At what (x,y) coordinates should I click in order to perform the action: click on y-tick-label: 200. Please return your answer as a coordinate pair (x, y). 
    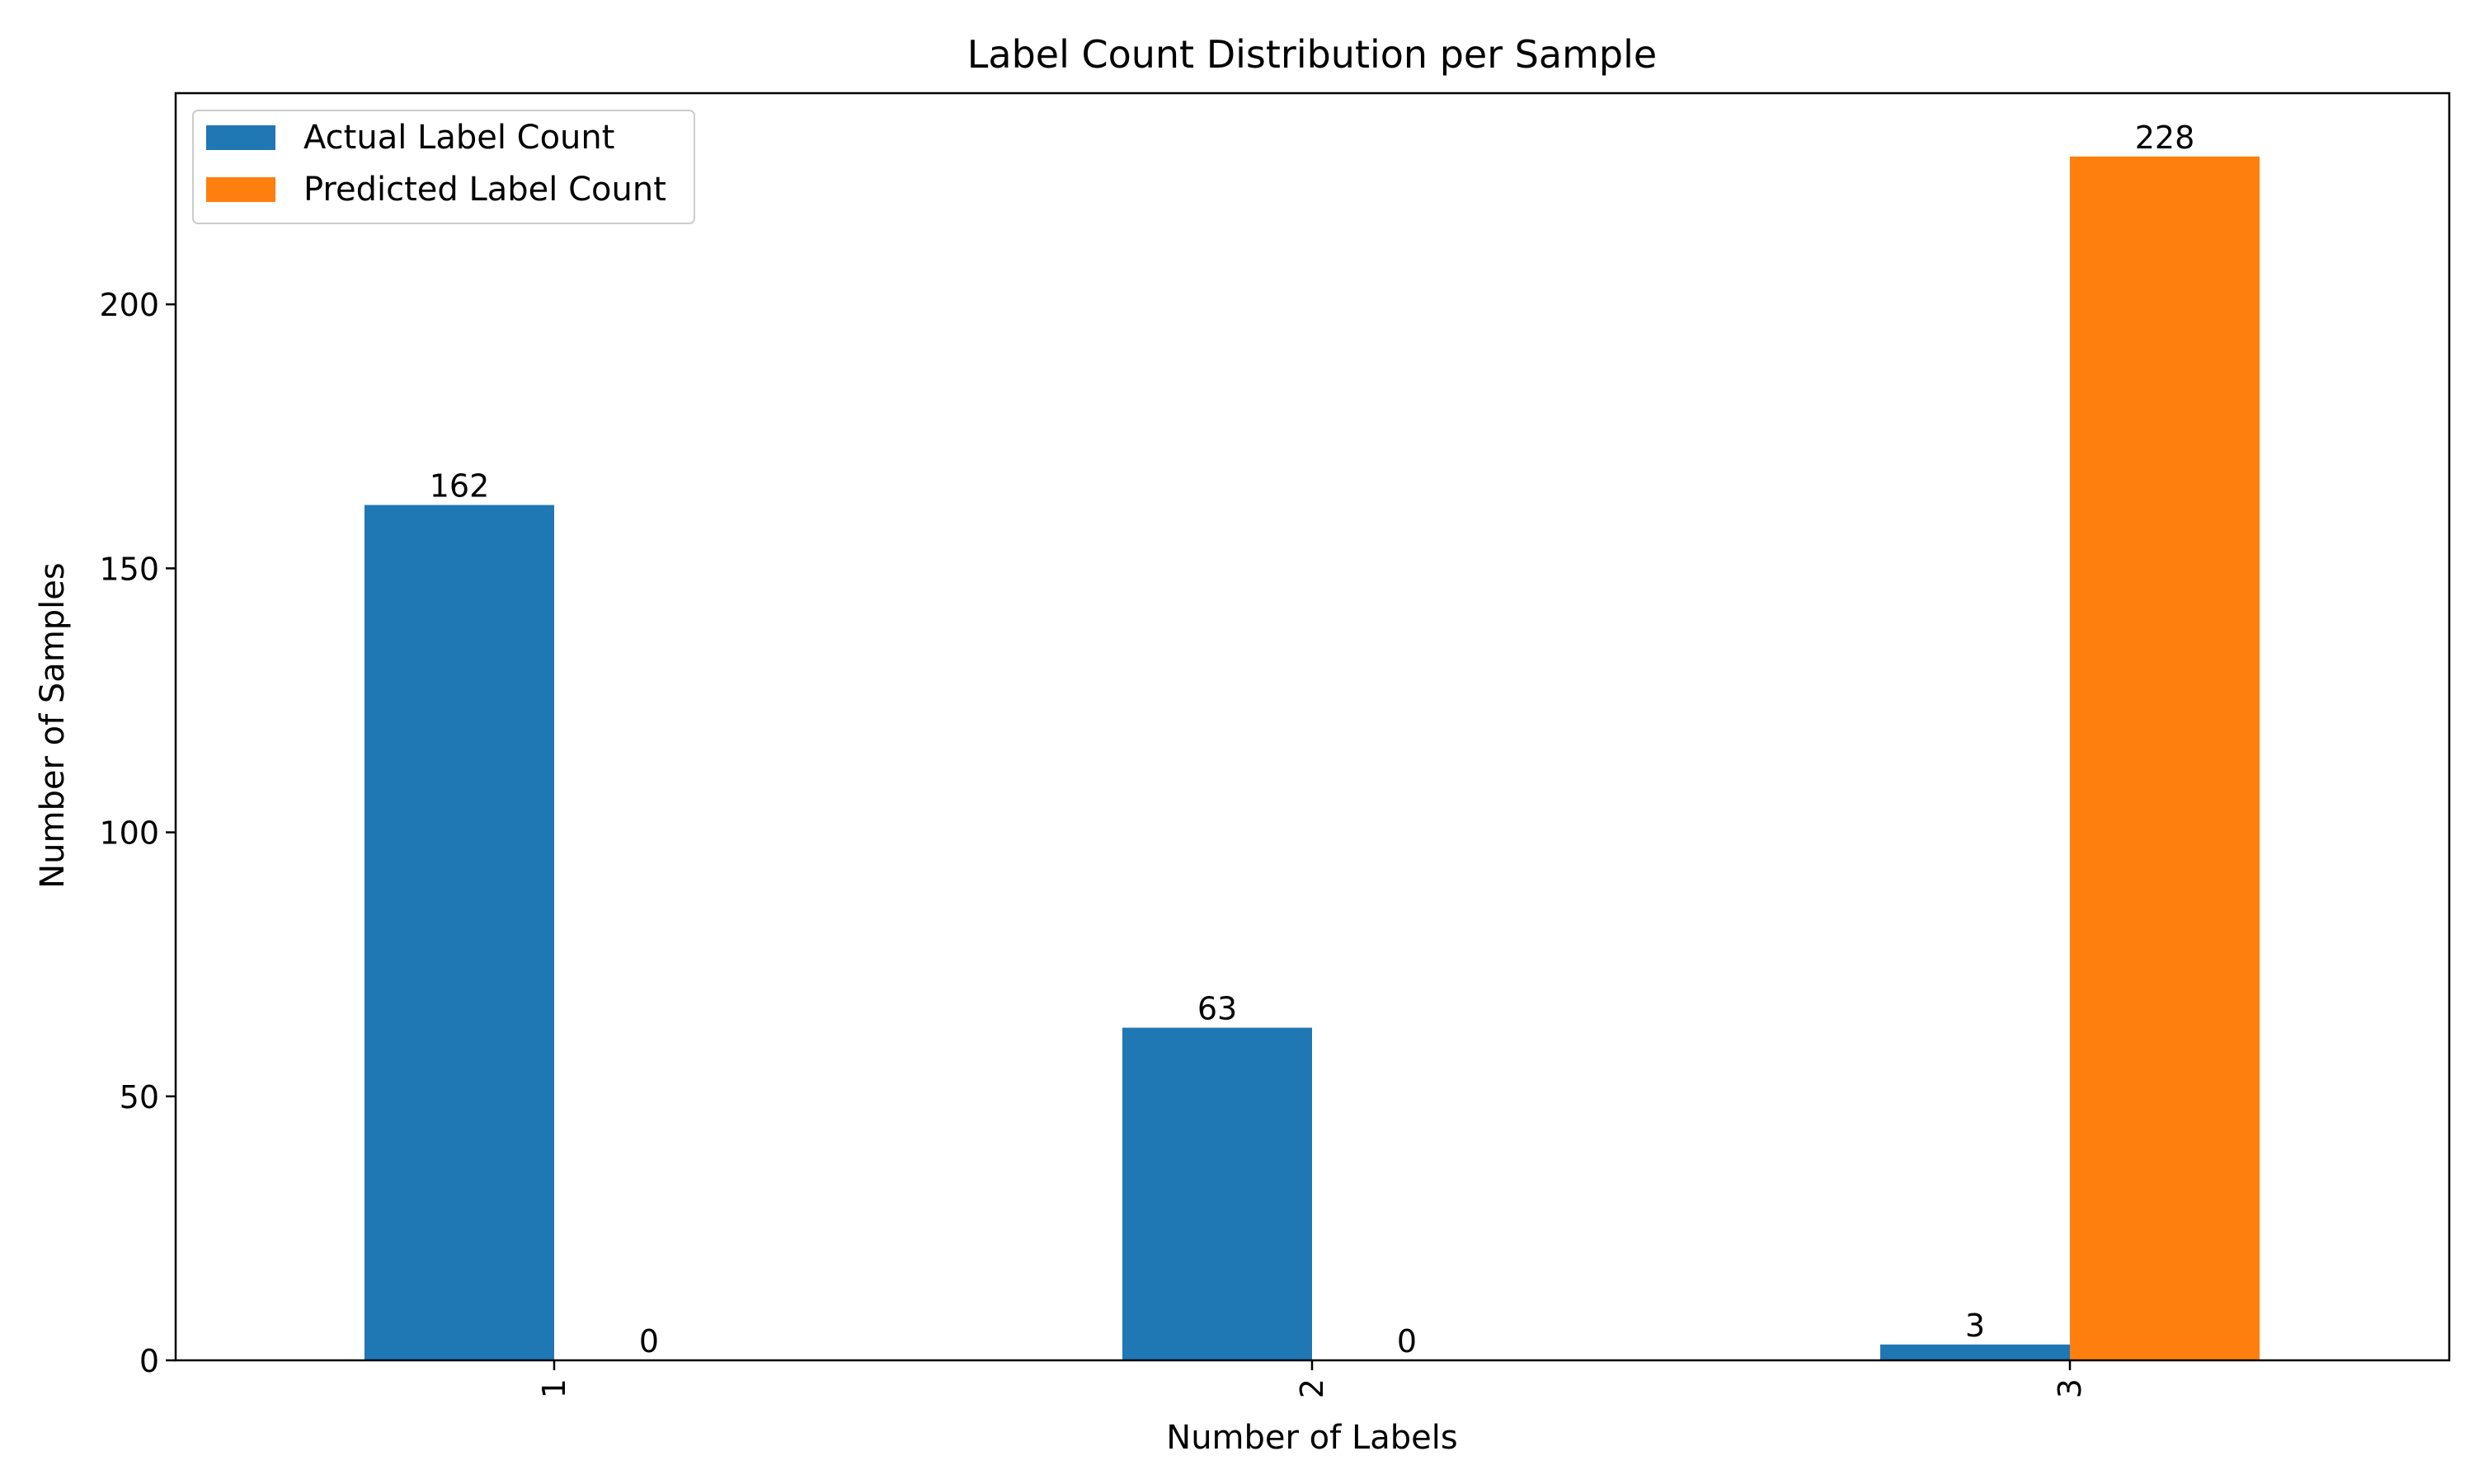
    Looking at the image, I should click on (129, 305).